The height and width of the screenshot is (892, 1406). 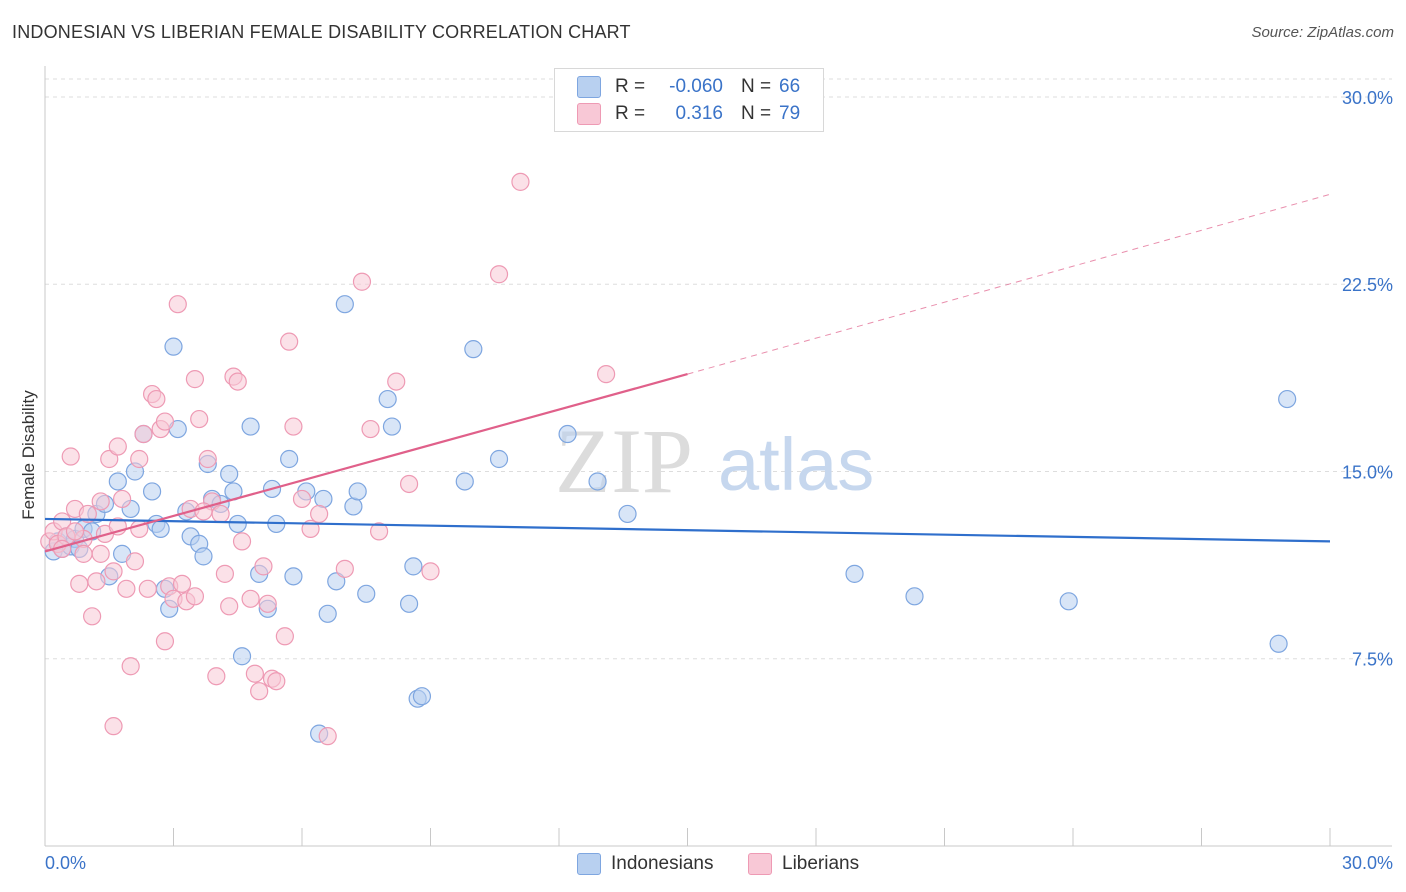 I want to click on legend-row-indonesian: R = -0.060 N = 66, so click(x=688, y=87).